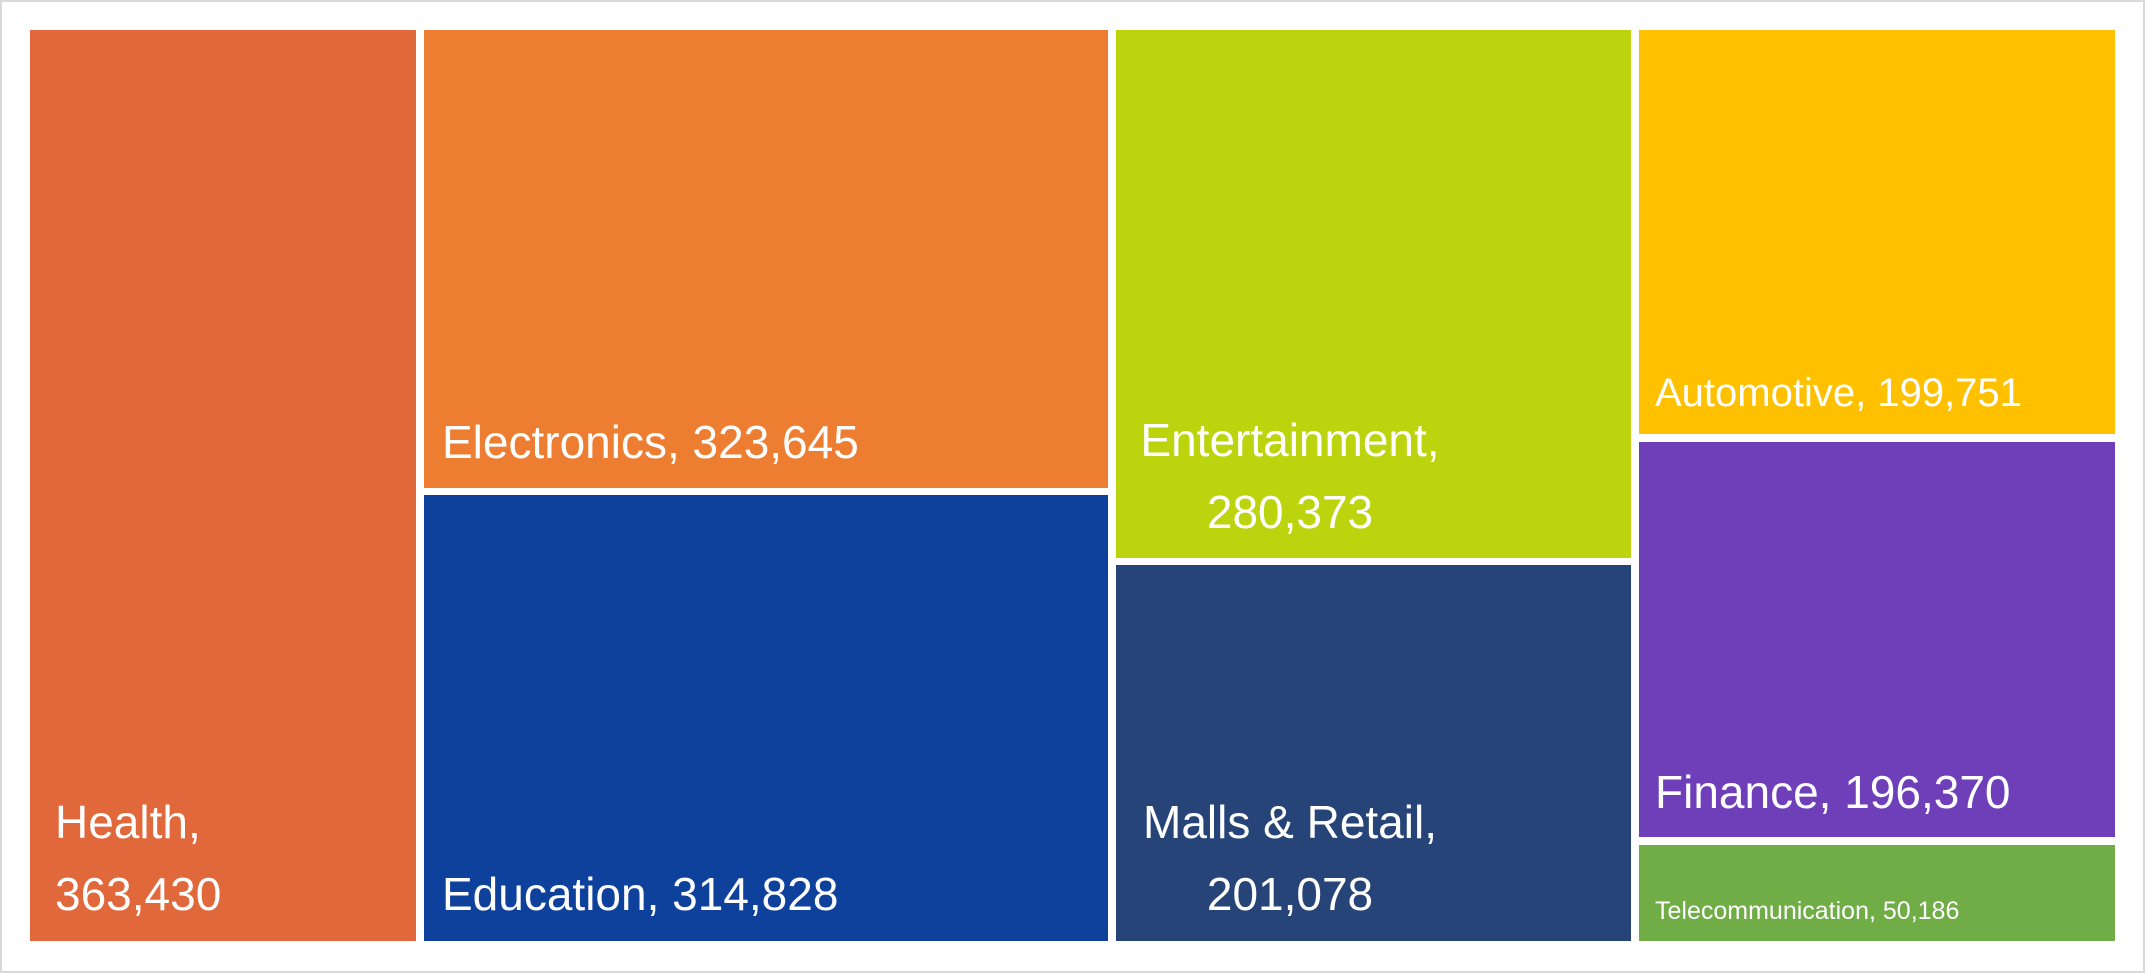 The image size is (2145, 973). Describe the element at coordinates (1290, 822) in the screenshot. I see `data-label-malls-retail-category: Malls & Retail,` at that location.